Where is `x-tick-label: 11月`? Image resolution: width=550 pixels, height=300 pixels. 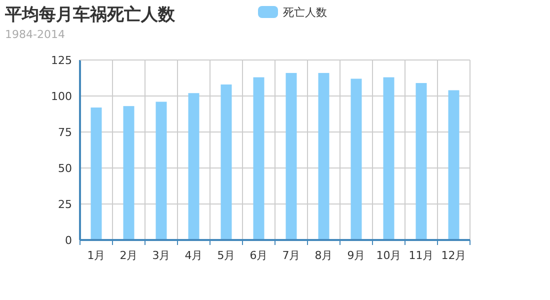 x-tick-label: 11月 is located at coordinates (421, 255).